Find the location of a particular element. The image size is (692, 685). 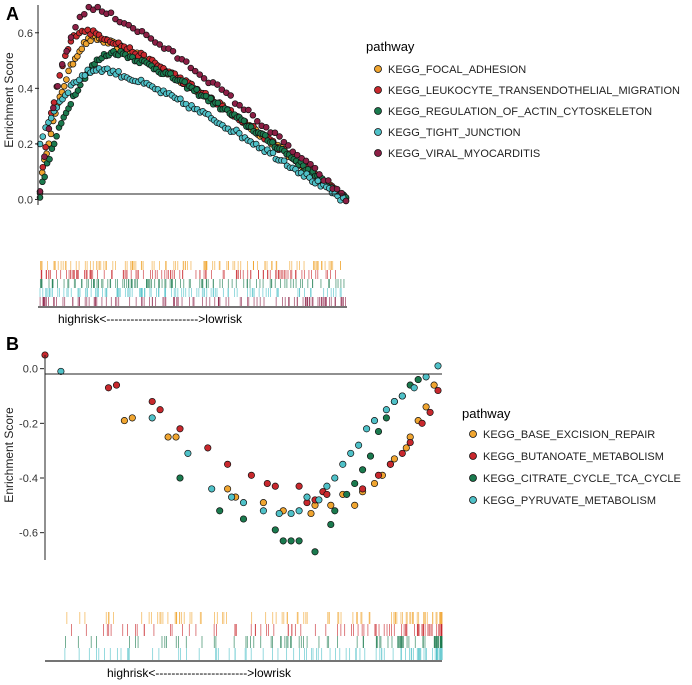

panel-b-ylabel: Enrichment Score is located at coordinates (9, 455).